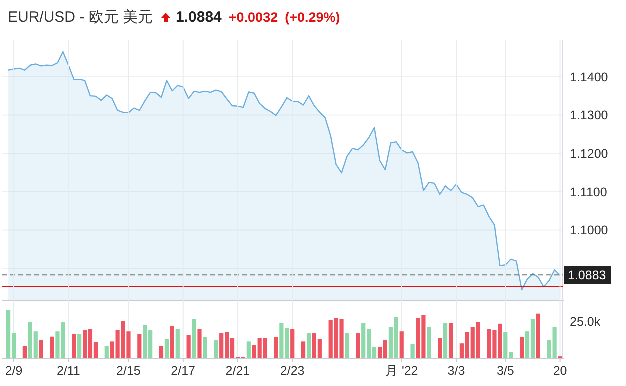  I want to click on x-tick-label: 2/9, so click(14, 371).